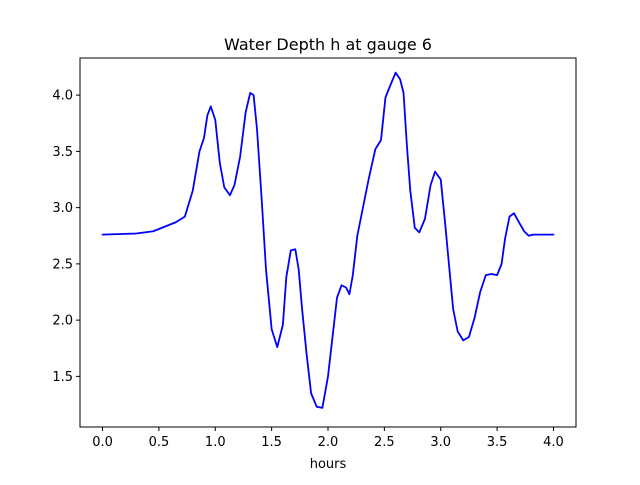 This screenshot has width=640, height=485. What do you see at coordinates (62, 208) in the screenshot?
I see `y-tick-label: 3.0` at bounding box center [62, 208].